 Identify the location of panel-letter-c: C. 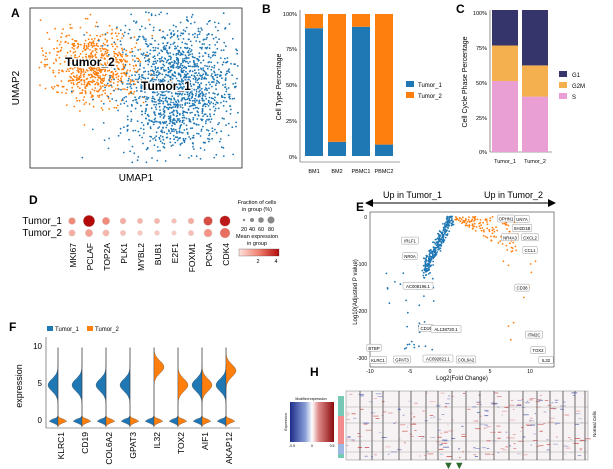
(460, 9).